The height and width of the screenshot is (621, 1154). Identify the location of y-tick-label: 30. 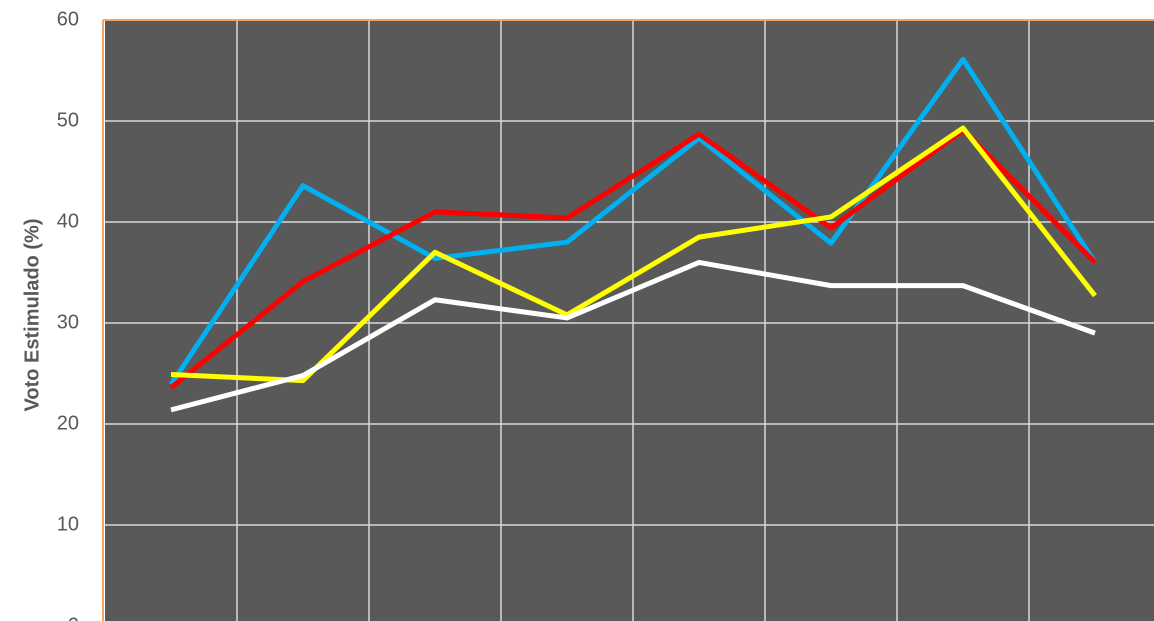
(68, 322).